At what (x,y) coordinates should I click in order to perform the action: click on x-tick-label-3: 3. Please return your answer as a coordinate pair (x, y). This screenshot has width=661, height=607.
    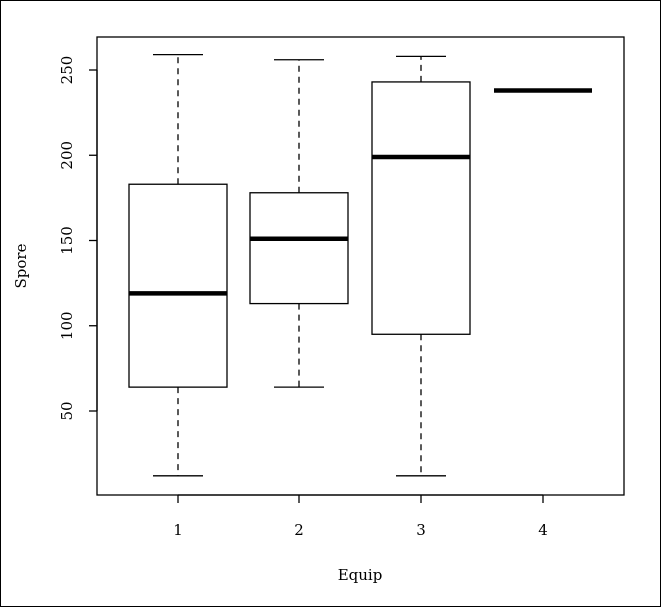
    Looking at the image, I should click on (421, 530).